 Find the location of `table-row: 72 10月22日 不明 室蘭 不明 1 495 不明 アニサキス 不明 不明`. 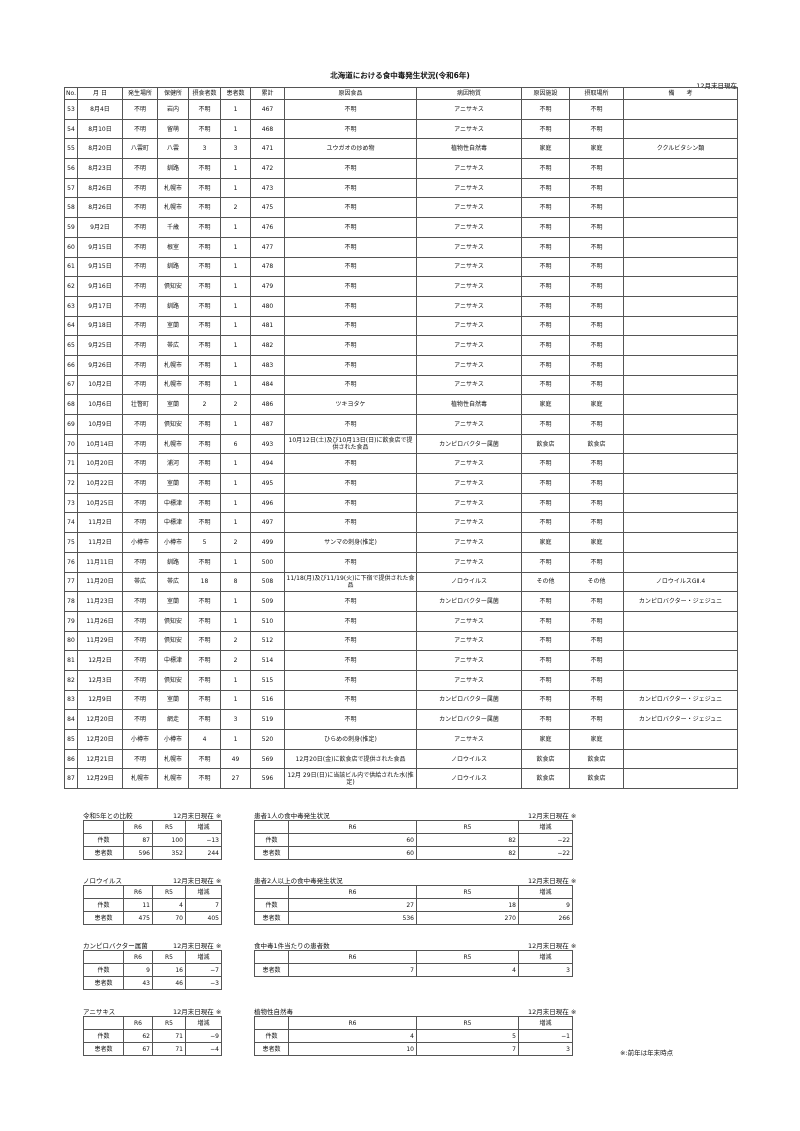

table-row: 72 10月22日 不明 室蘭 不明 1 495 不明 アニサキス 不明 不明 is located at coordinates (401, 483).